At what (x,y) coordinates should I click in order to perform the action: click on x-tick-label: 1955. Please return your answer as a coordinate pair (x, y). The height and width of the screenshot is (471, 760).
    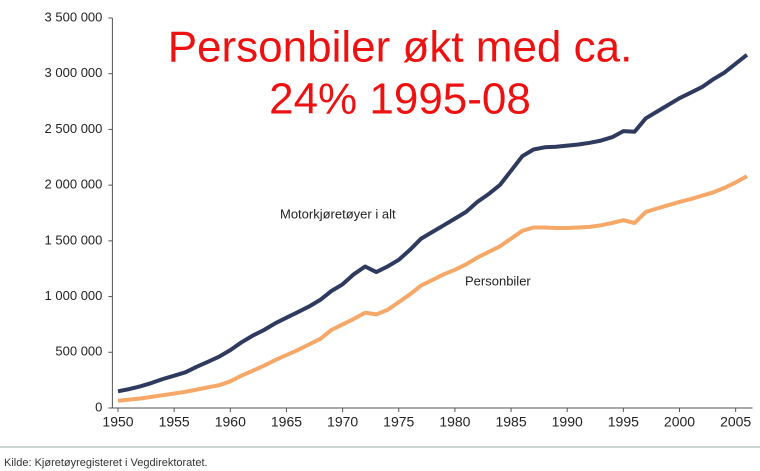
    Looking at the image, I should click on (174, 422).